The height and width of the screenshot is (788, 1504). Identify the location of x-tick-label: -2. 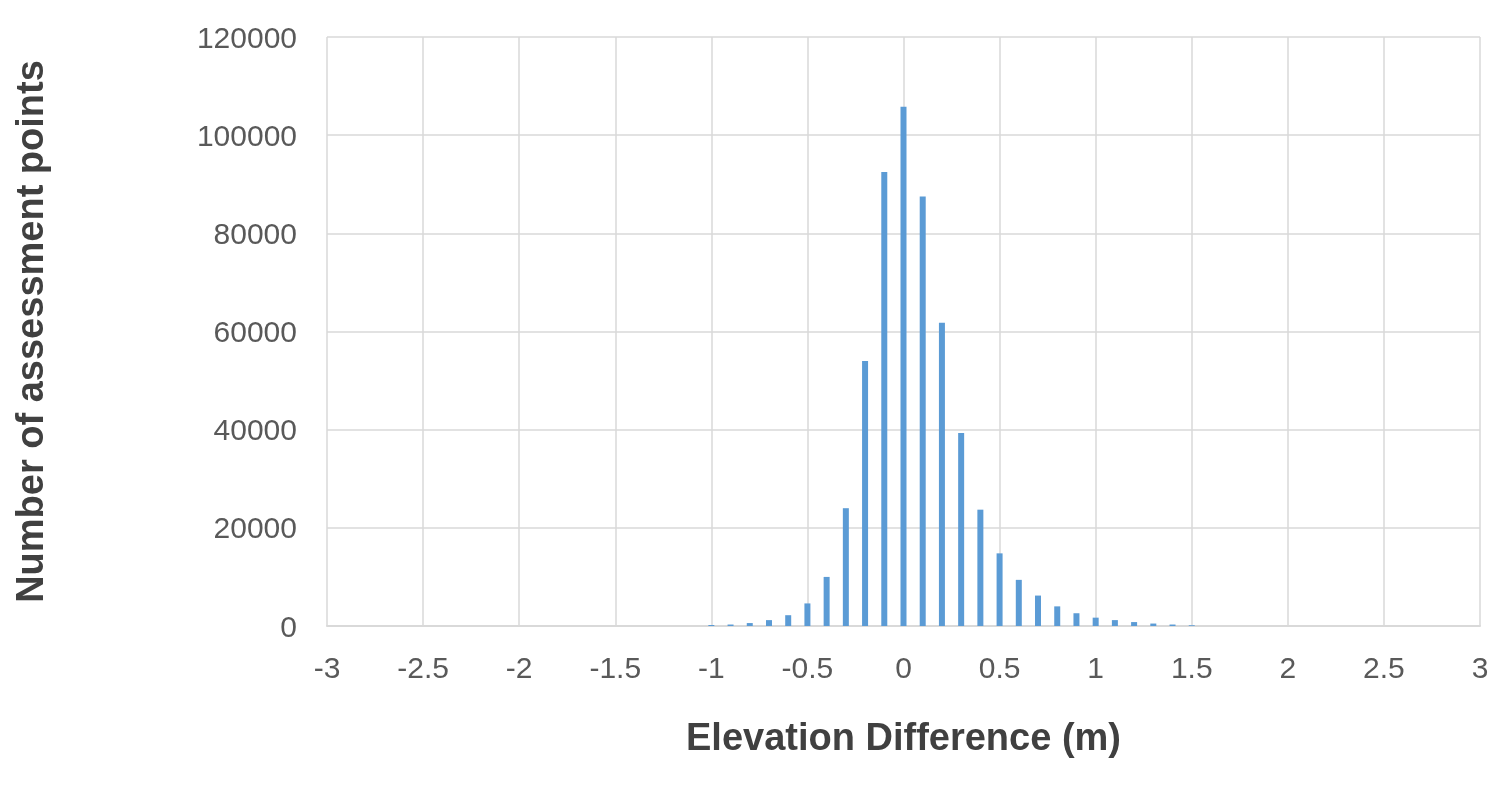
(519, 667).